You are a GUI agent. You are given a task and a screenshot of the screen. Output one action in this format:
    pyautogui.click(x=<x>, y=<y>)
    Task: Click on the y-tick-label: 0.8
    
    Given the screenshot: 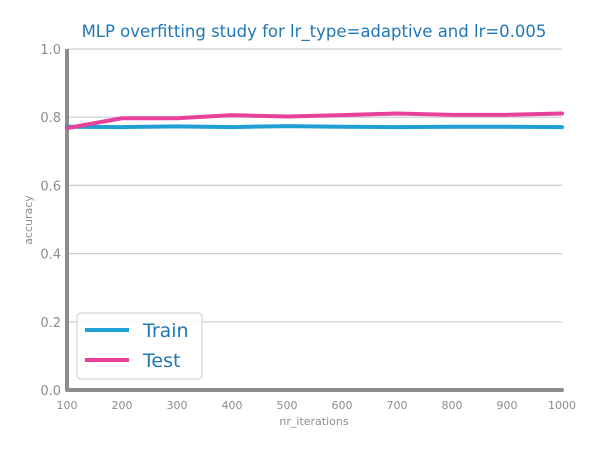 What is the action you would take?
    pyautogui.click(x=50, y=118)
    